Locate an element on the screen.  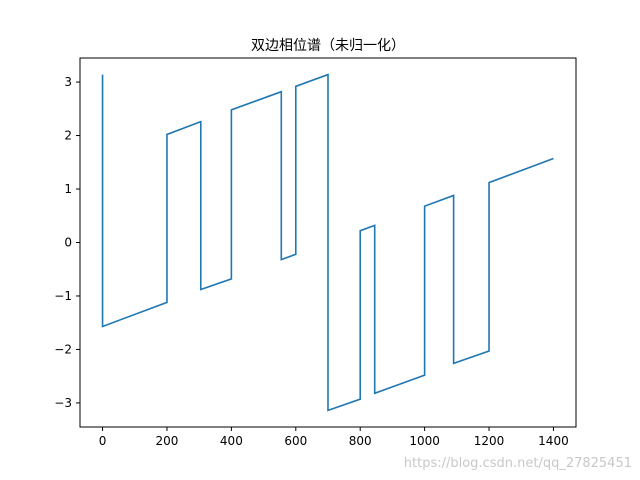
x-axis: 0 200 400 600 800 1000 1200 1400 is located at coordinates (334, 437).